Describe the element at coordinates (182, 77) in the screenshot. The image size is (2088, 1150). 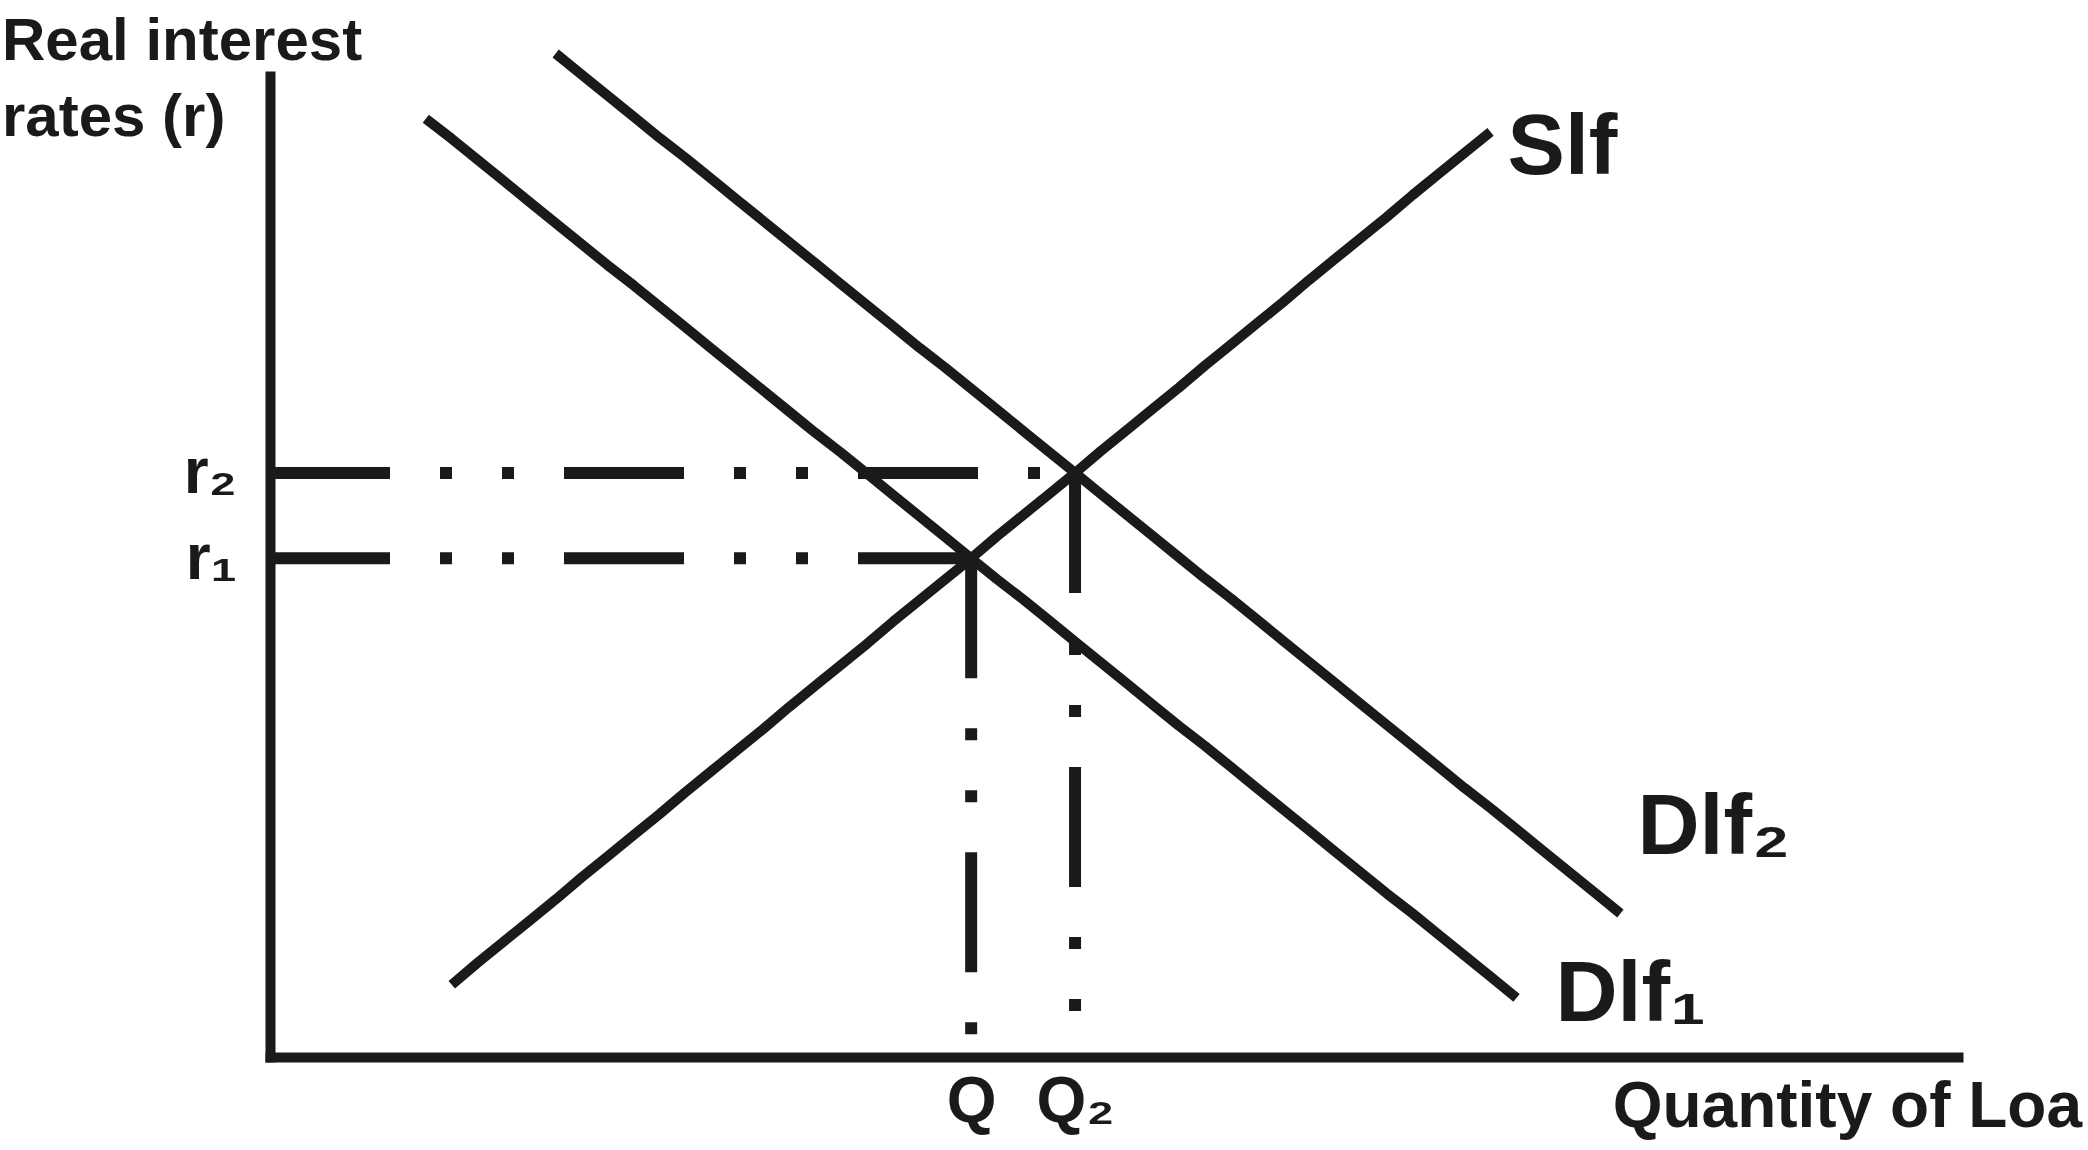
I see `y-axis-title: Real interest rates (r)` at that location.